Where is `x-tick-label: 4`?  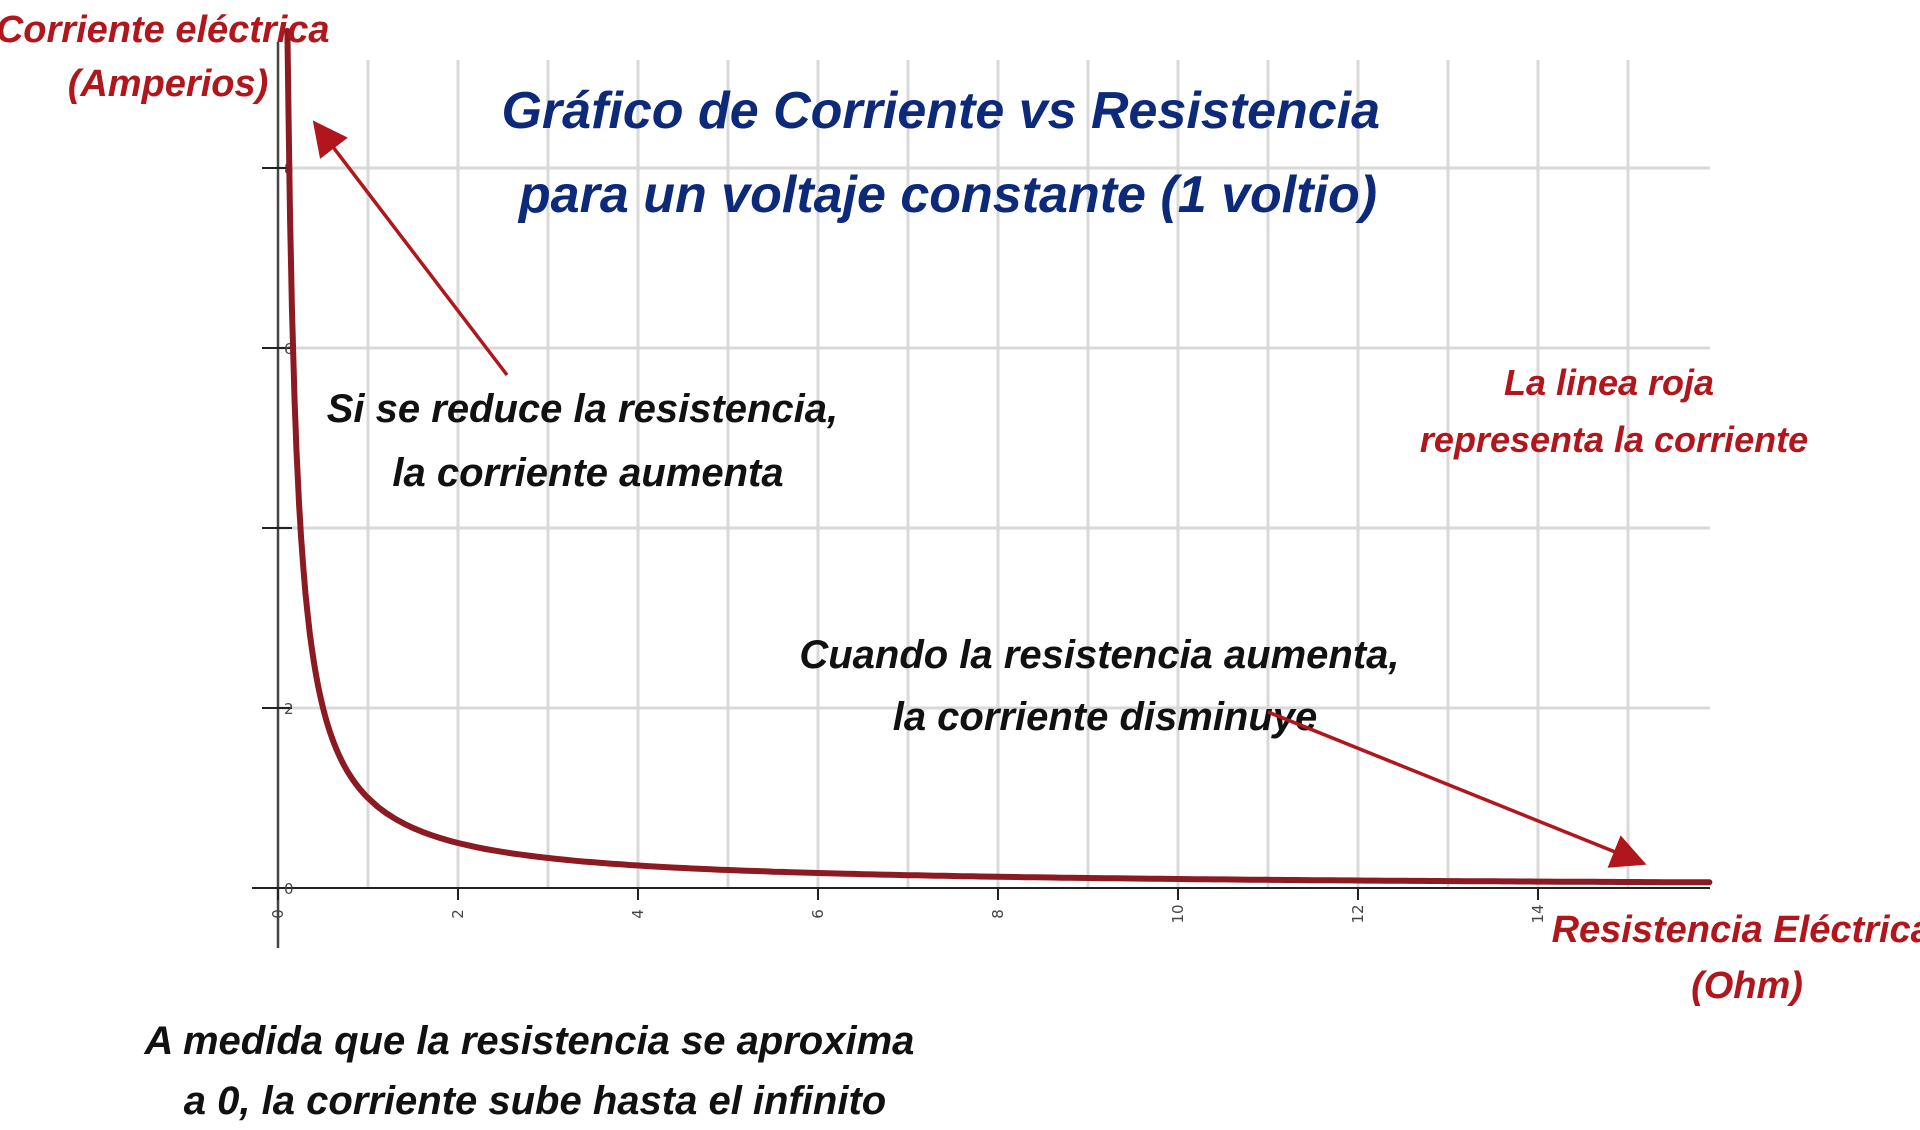
x-tick-label: 4 is located at coordinates (638, 914).